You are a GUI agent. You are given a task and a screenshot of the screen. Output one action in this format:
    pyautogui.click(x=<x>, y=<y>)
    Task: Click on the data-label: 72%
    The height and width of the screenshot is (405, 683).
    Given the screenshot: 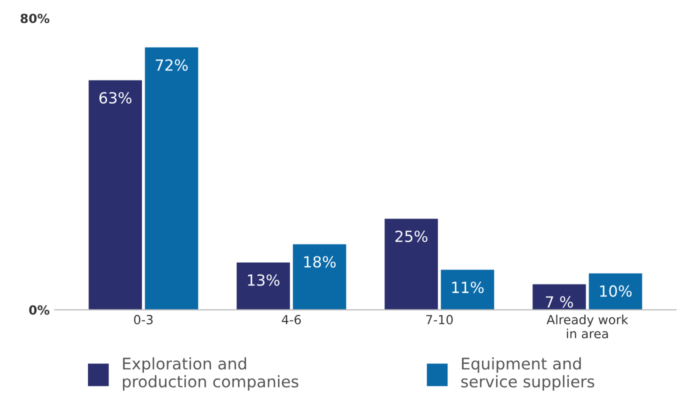 What is the action you would take?
    pyautogui.click(x=172, y=65)
    